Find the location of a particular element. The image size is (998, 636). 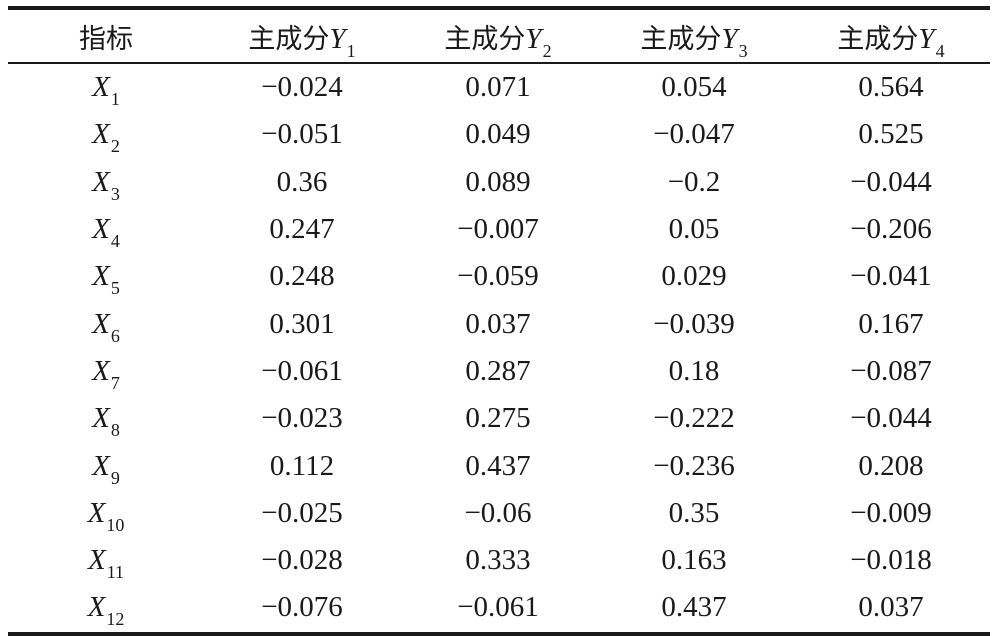

loading-value-y4: −0.018 is located at coordinates (891, 560).